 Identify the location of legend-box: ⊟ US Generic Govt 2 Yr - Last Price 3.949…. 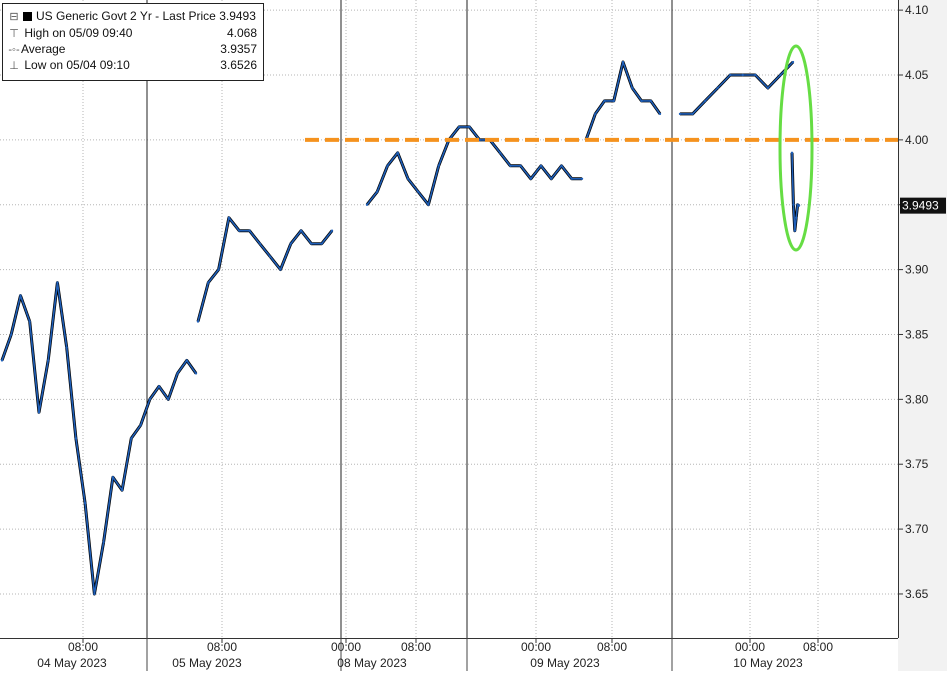
(133, 42).